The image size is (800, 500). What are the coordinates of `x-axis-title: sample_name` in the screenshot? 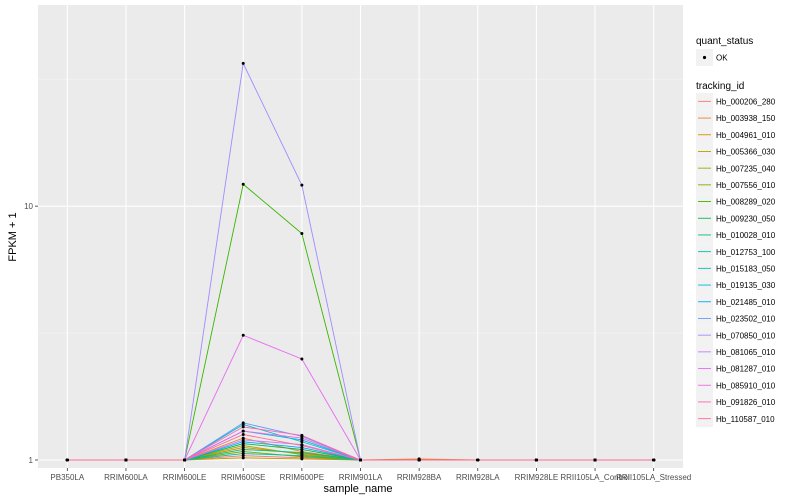 It's located at (357, 489).